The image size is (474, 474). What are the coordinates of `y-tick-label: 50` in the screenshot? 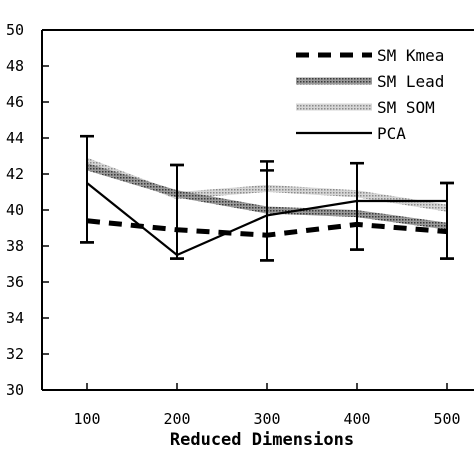 It's located at (15, 30).